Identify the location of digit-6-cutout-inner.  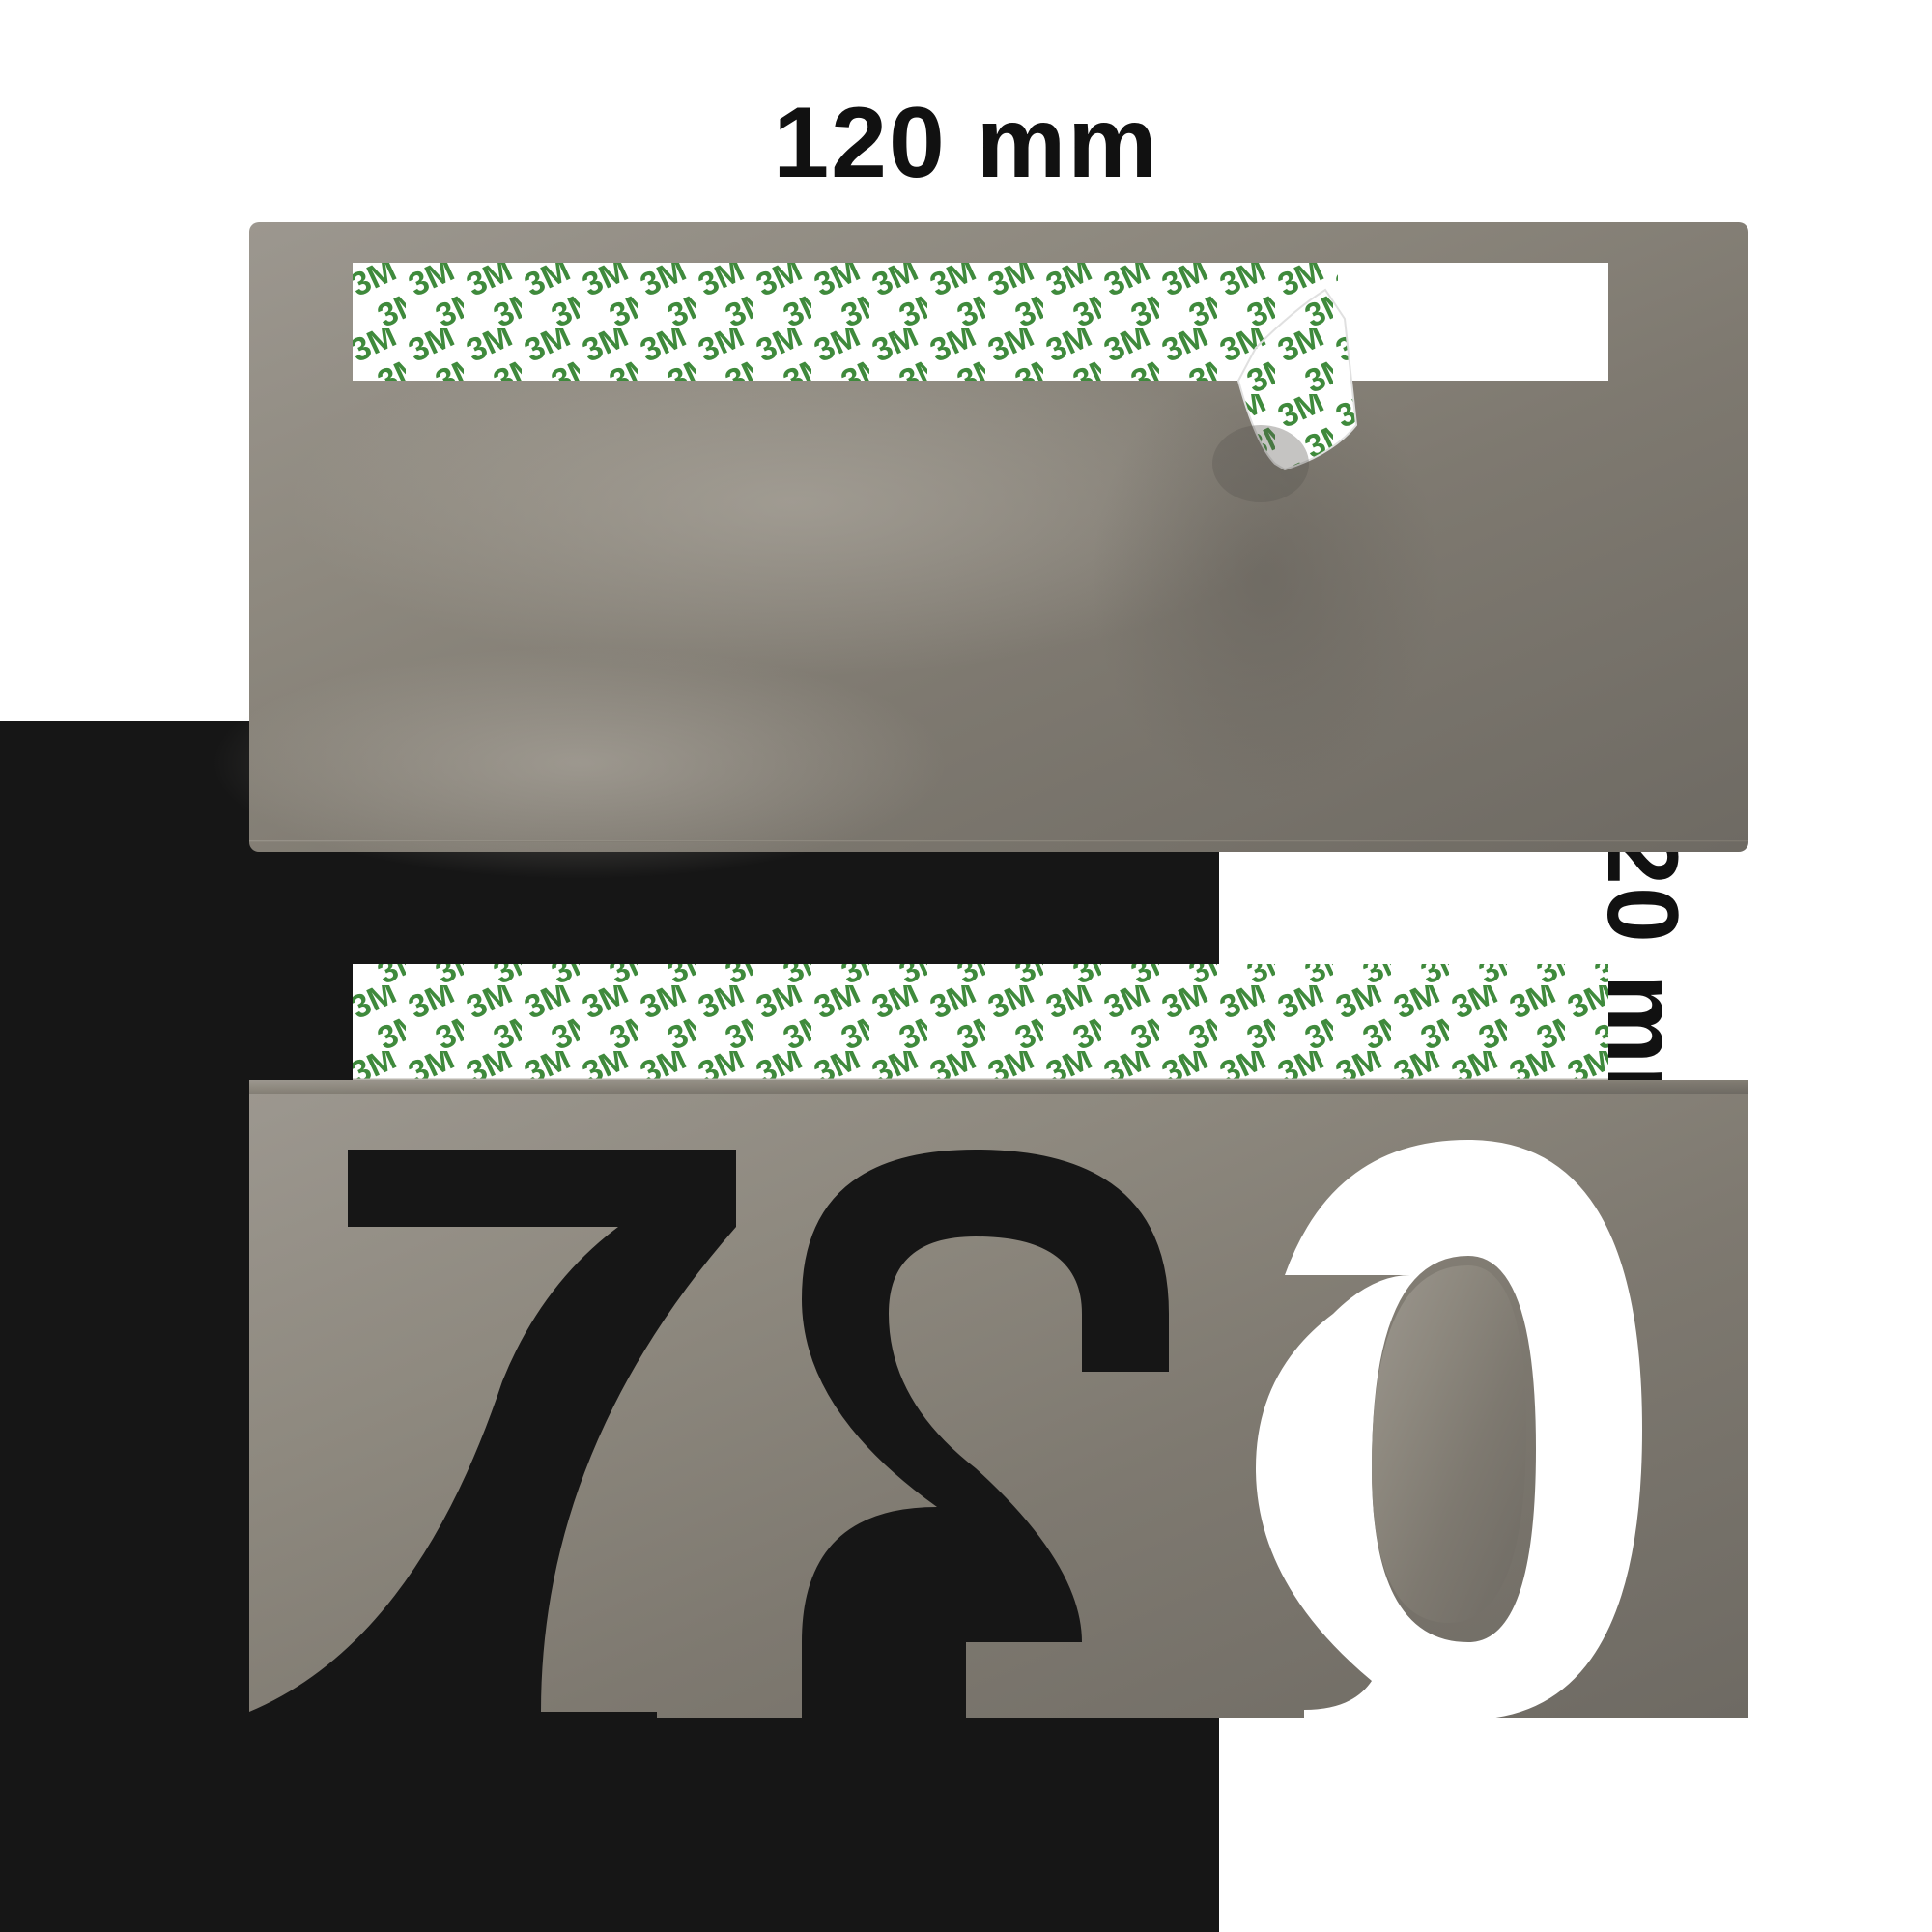
(1449, 1444).